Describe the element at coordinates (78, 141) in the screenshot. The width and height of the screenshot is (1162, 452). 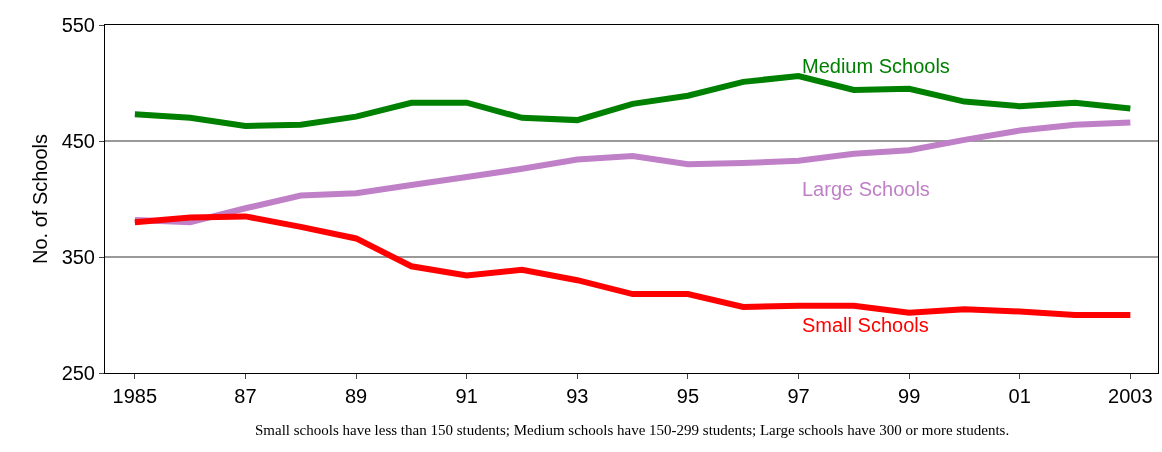
I see `y-tick-label: 450` at that location.